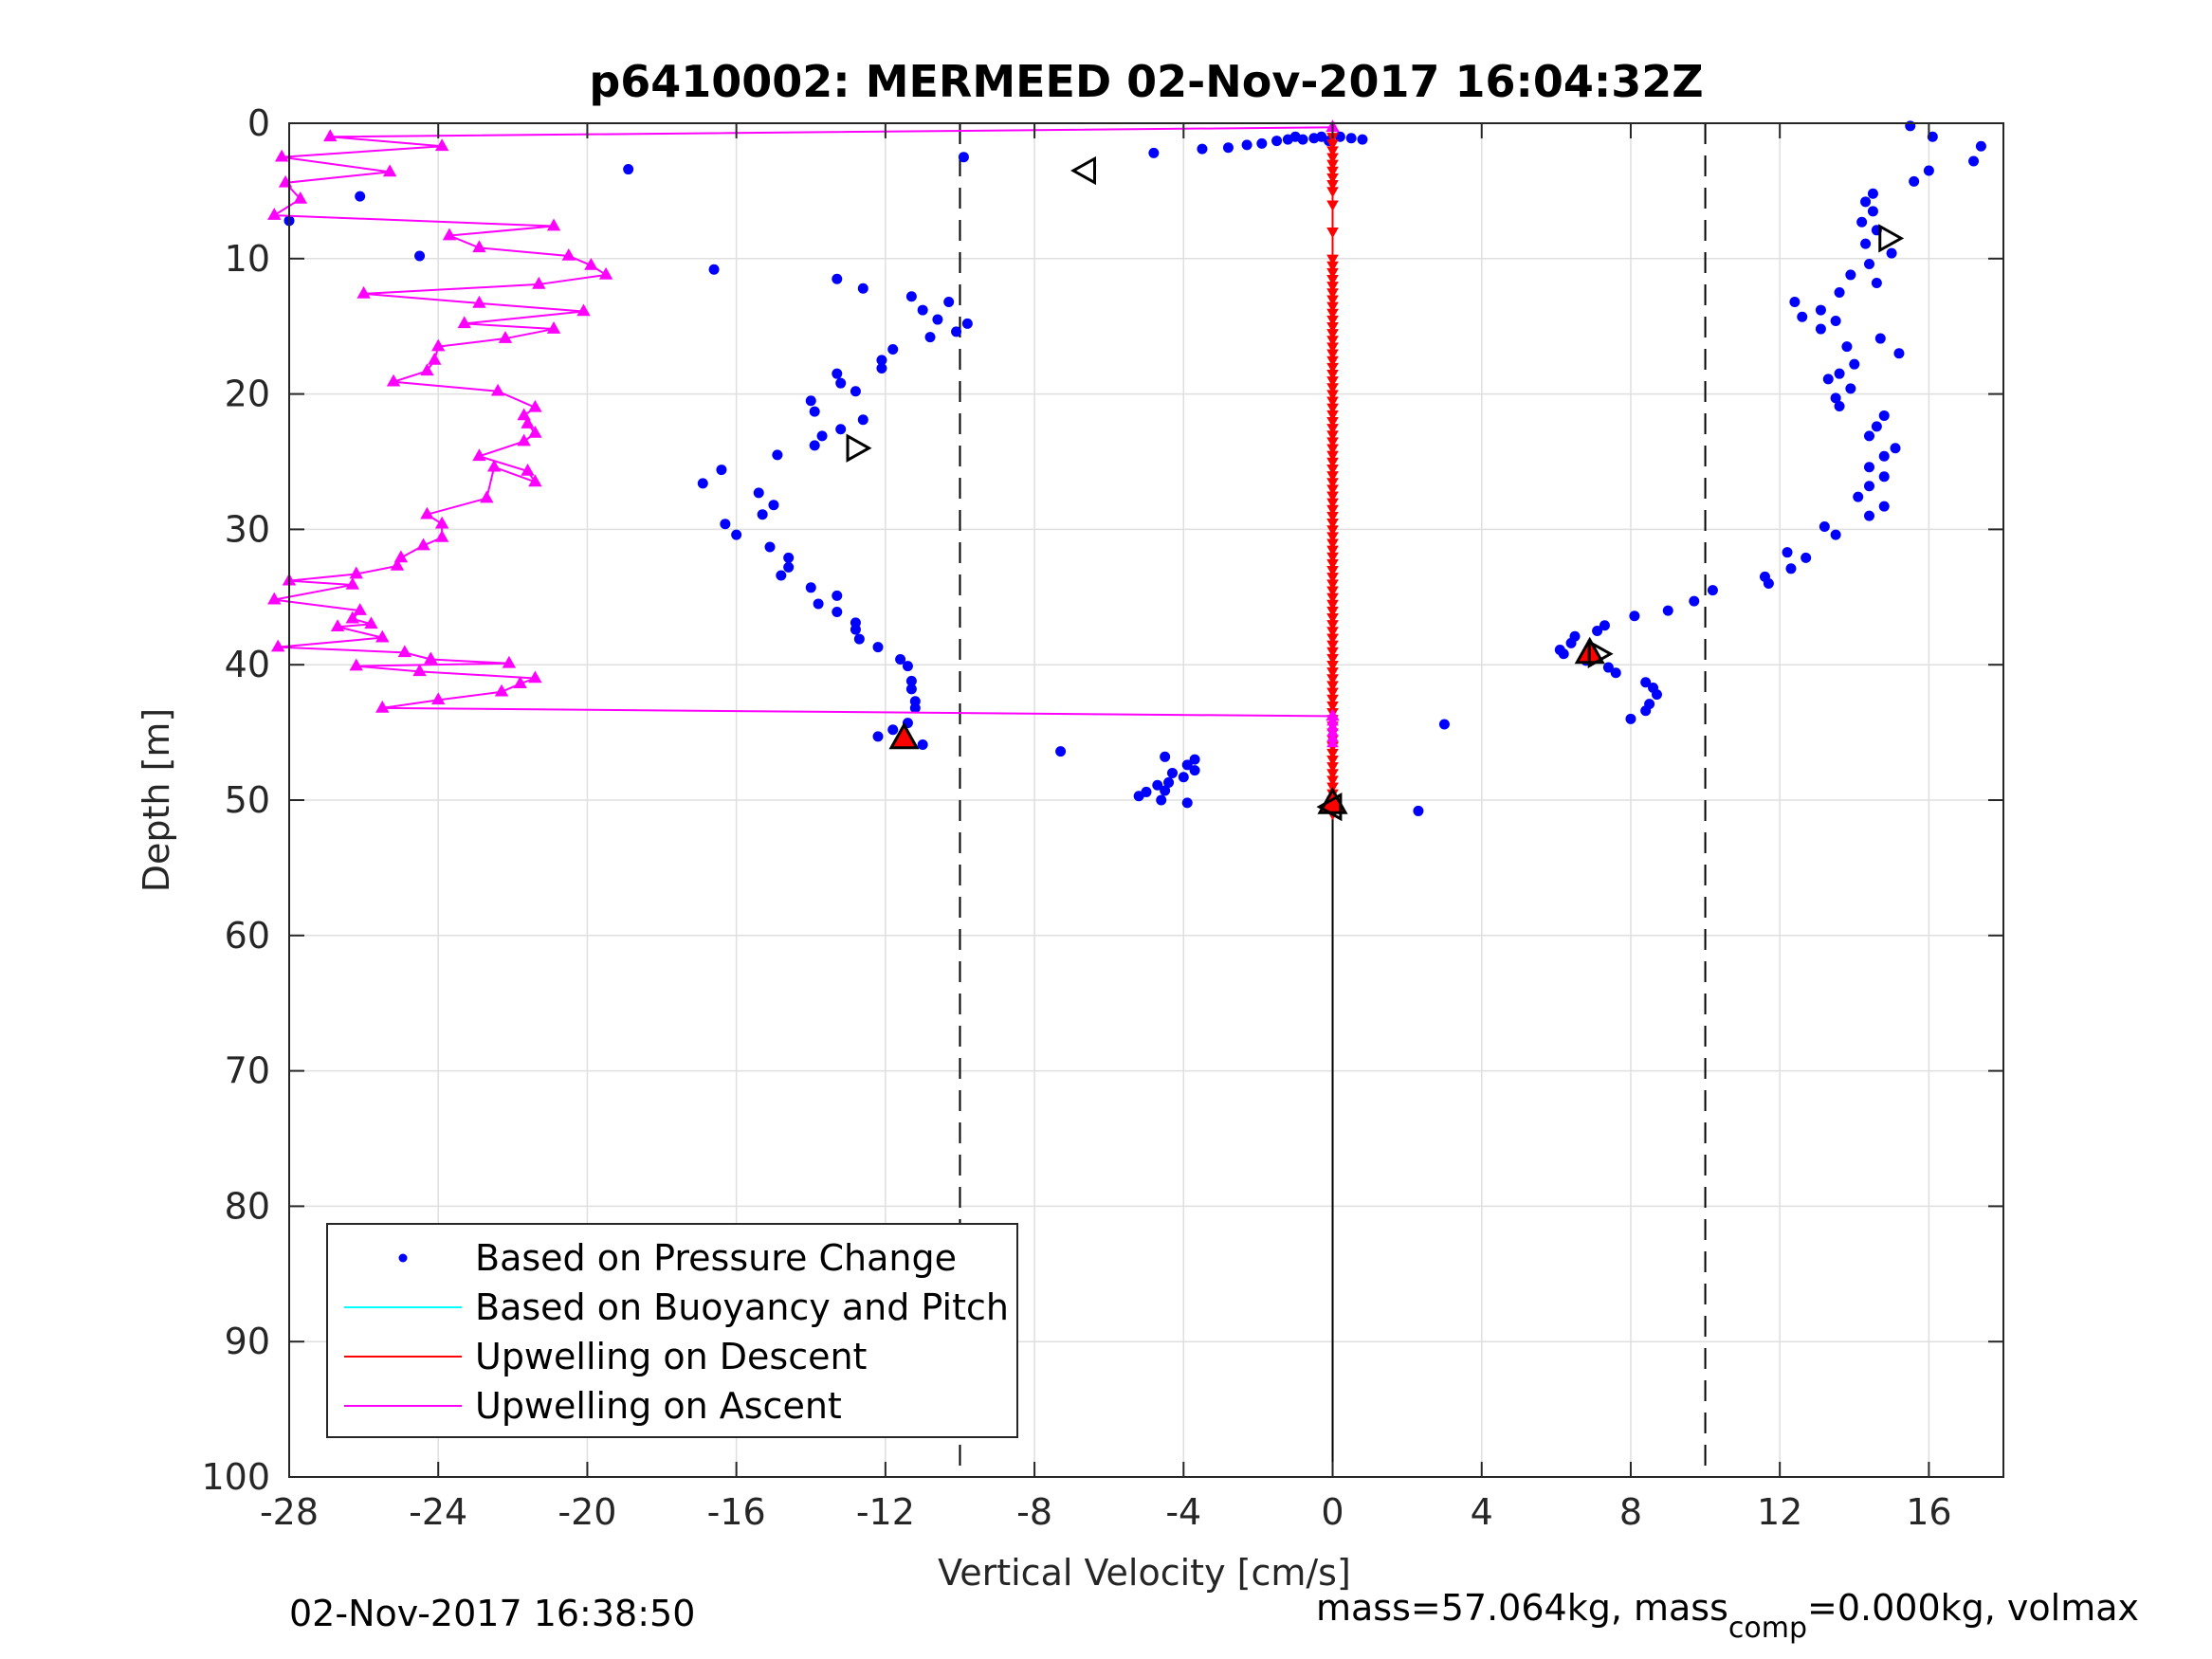  What do you see at coordinates (1144, 1573) in the screenshot?
I see `x-axis-label: Vertical Velocity [cm/s]` at bounding box center [1144, 1573].